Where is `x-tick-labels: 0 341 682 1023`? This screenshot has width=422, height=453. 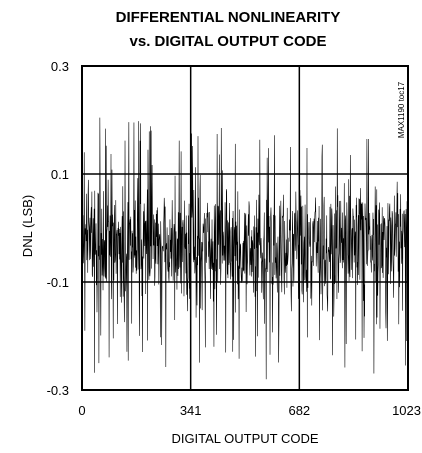 x-tick-labels: 0 341 682 1023 is located at coordinates (249, 410).